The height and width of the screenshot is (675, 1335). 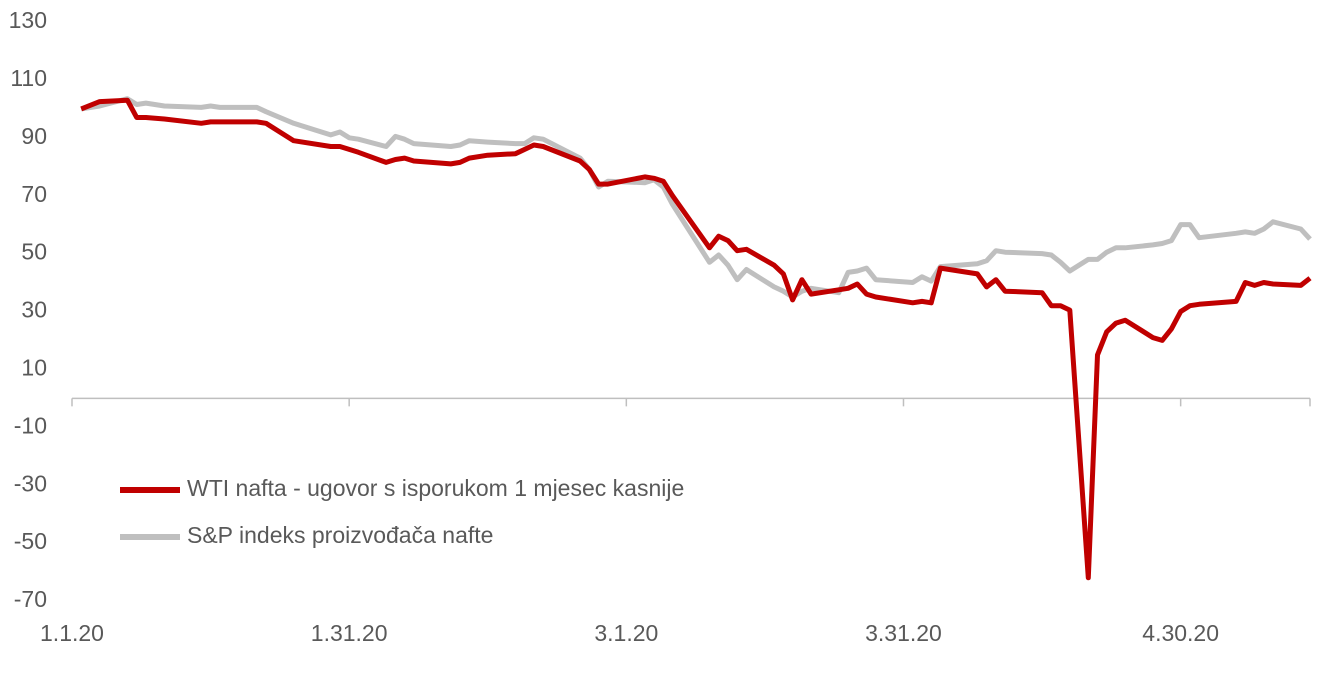 What do you see at coordinates (349, 633) in the screenshot?
I see `x-tick-label: 1.31.20` at bounding box center [349, 633].